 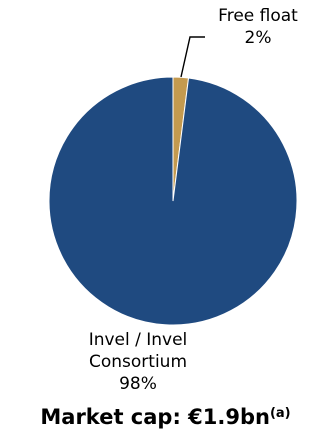 I want to click on free-float-leader-line, so click(x=192, y=57).